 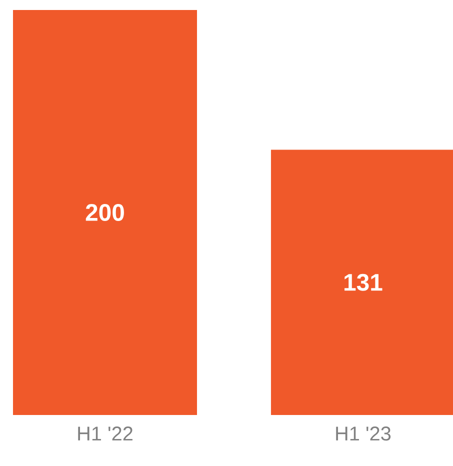 I want to click on data-label: 131, so click(x=363, y=282).